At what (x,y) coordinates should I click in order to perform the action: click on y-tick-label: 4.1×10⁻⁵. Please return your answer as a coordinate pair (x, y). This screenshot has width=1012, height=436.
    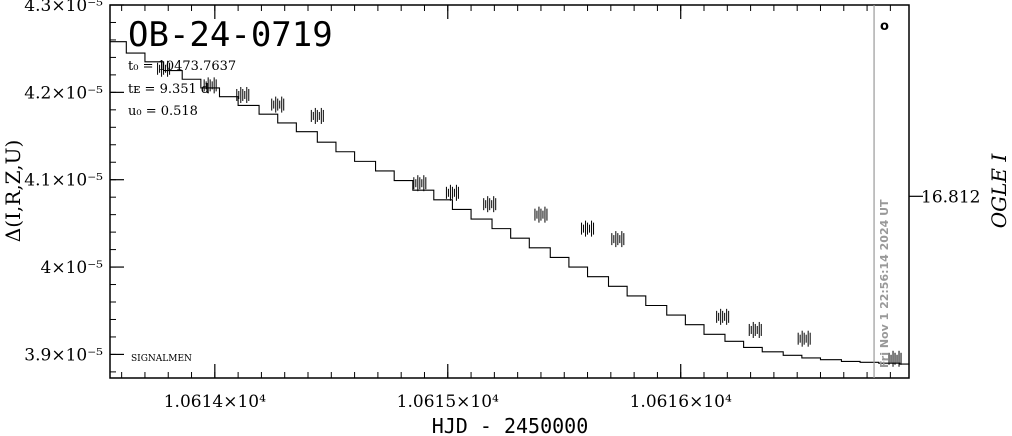
    Looking at the image, I should click on (63, 181).